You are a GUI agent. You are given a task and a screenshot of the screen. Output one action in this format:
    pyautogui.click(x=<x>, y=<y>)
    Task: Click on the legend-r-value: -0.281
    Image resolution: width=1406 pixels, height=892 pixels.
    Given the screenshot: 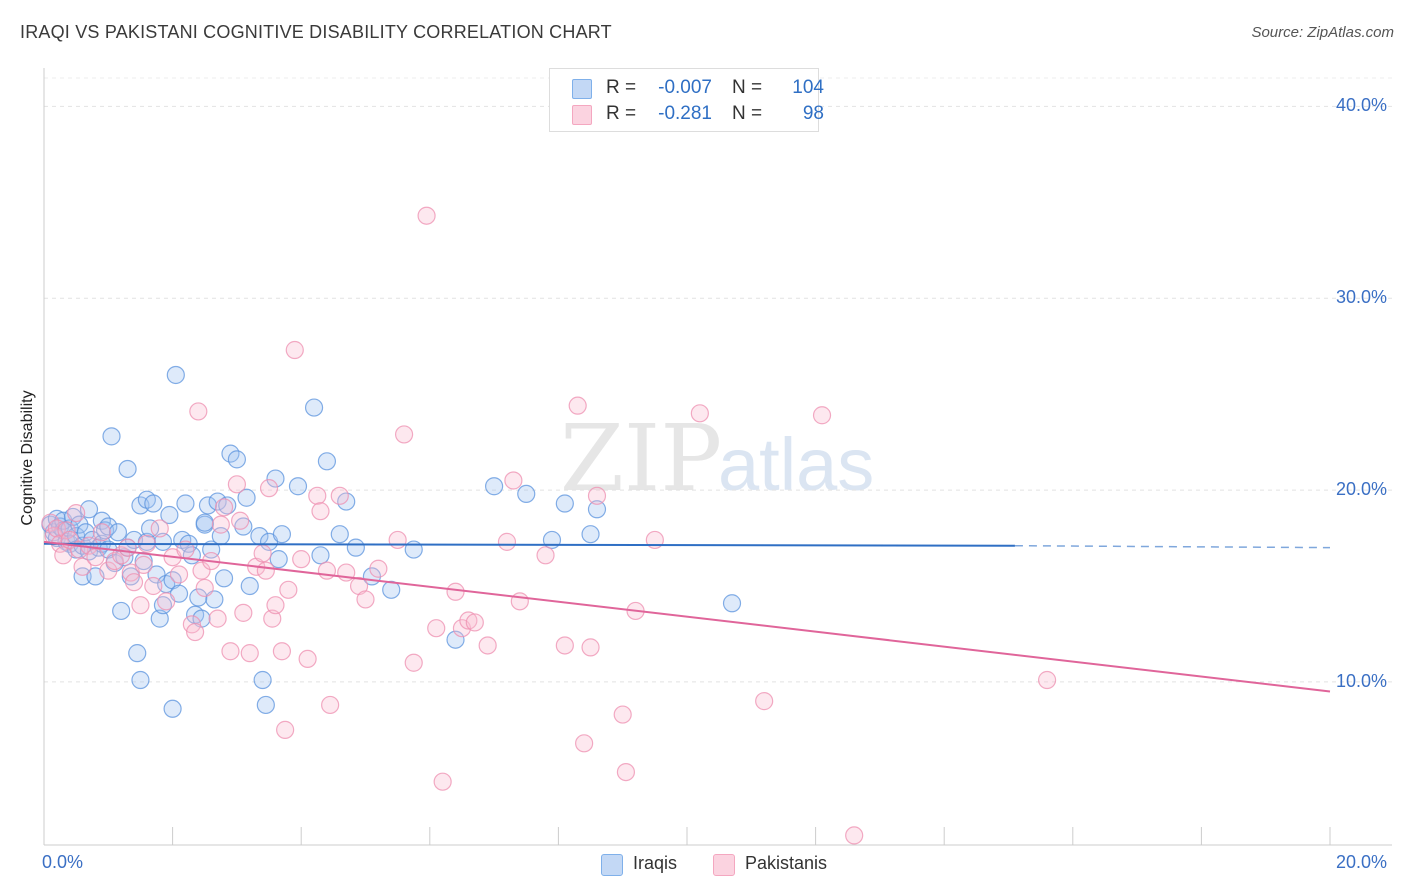 What is the action you would take?
    pyautogui.click(x=685, y=113)
    